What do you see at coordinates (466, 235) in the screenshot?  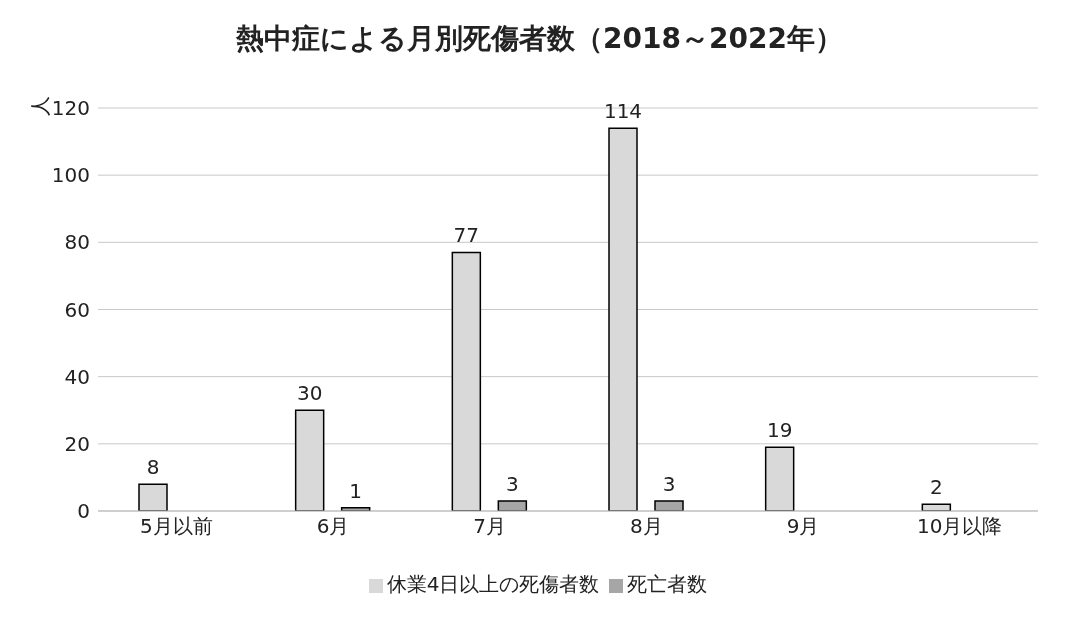 I see `data-label: 77` at bounding box center [466, 235].